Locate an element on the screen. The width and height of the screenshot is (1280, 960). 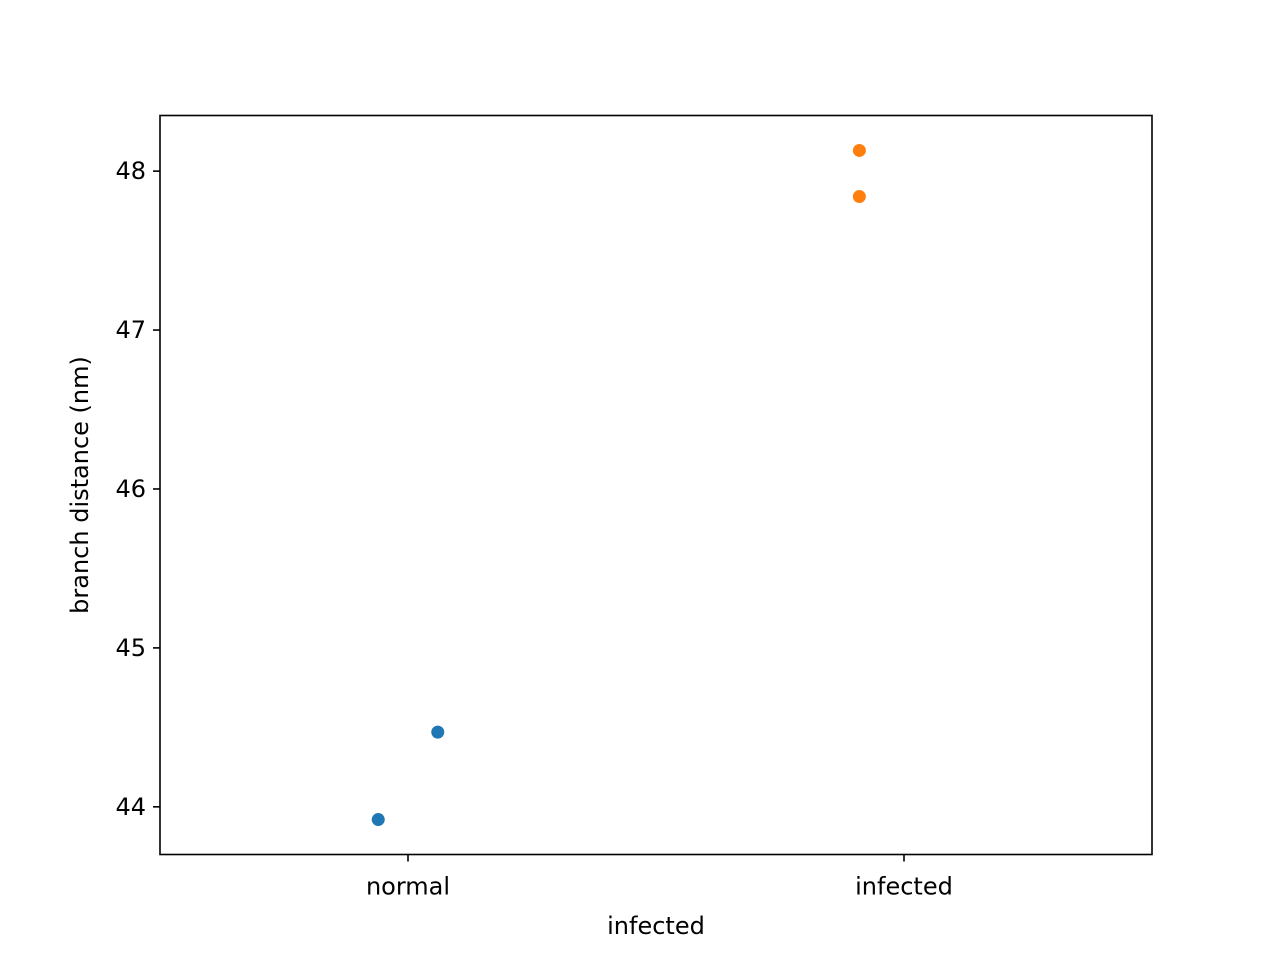
x-tick-label: normal is located at coordinates (408, 887).